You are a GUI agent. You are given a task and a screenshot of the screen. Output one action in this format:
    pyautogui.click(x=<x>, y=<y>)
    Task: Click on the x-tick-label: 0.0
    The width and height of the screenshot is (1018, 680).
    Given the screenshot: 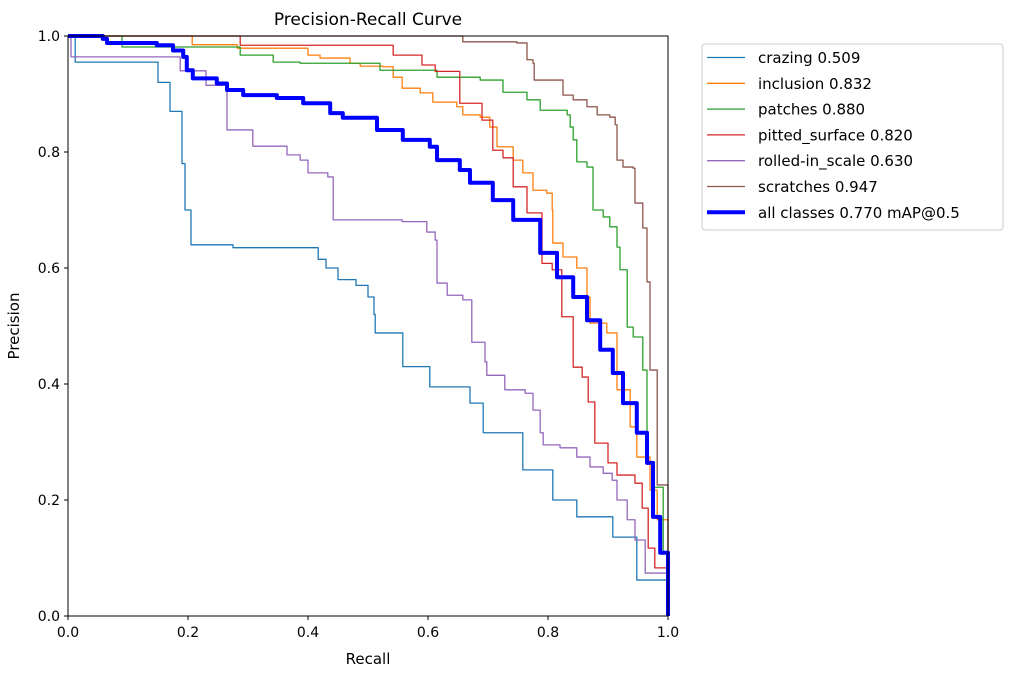 What is the action you would take?
    pyautogui.click(x=68, y=633)
    